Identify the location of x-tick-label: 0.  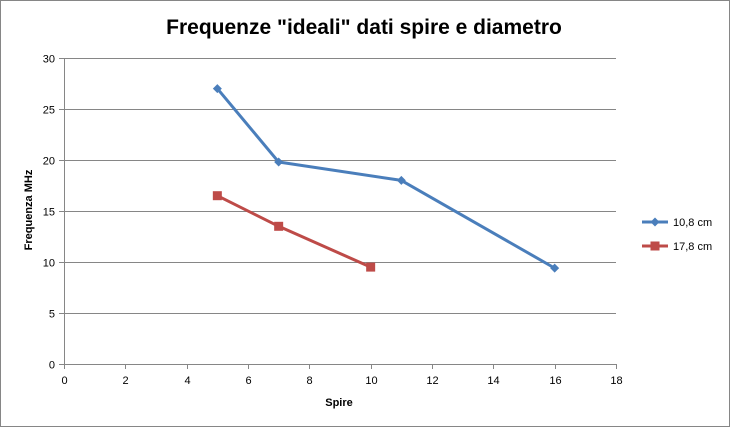
(64, 381).